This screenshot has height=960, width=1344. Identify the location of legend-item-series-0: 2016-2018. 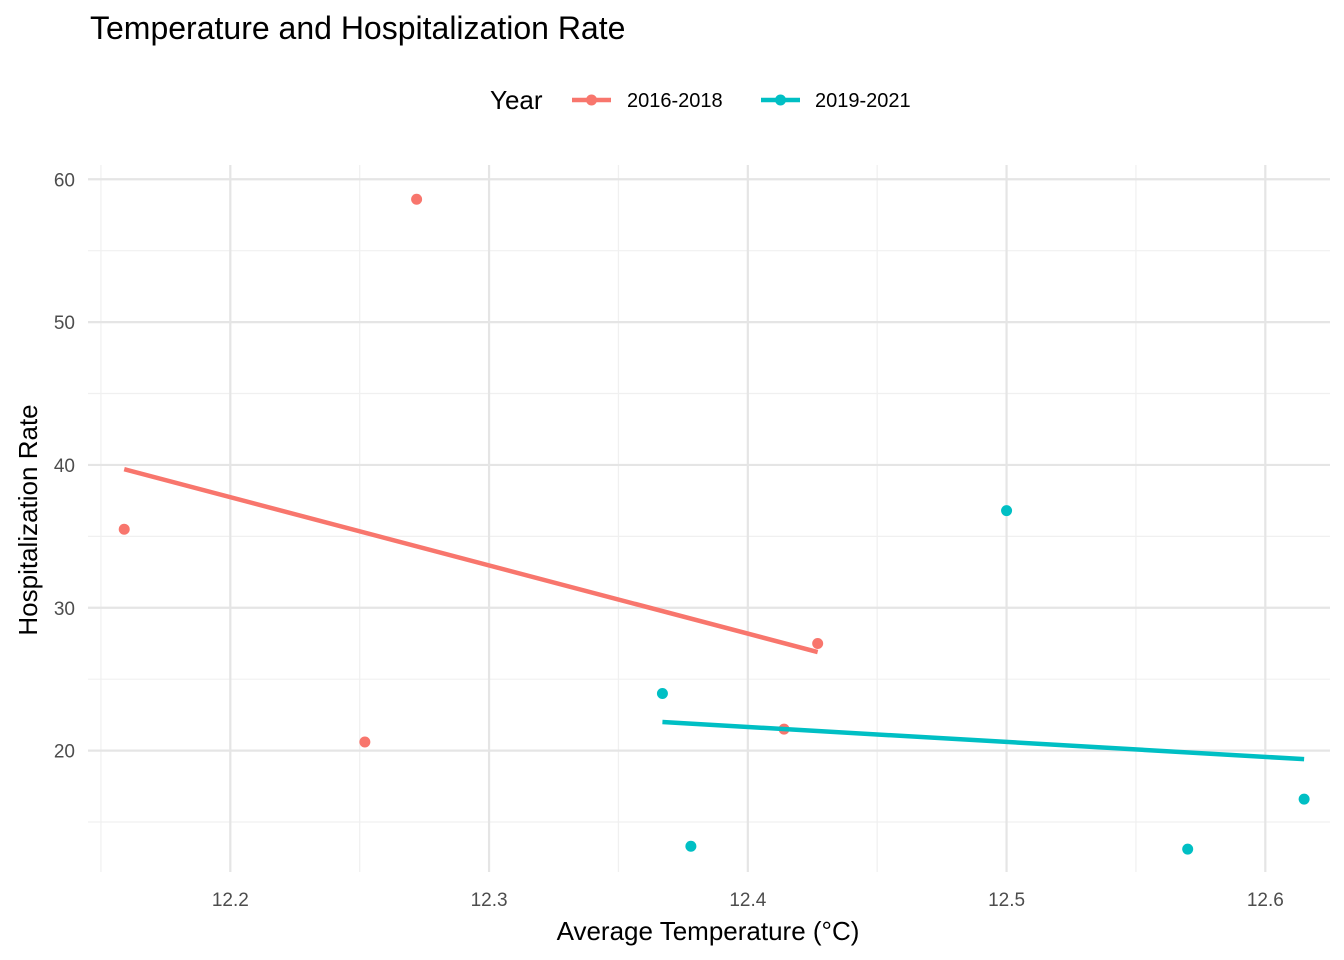
(647, 101).